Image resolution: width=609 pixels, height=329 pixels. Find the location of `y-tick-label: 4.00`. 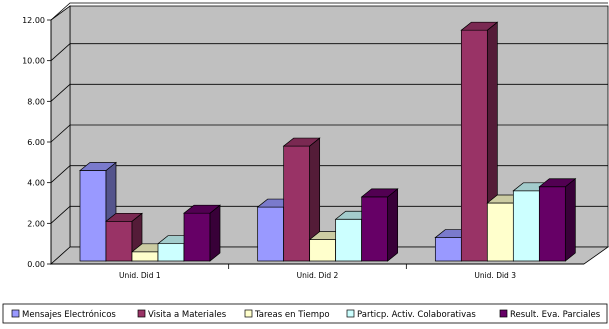

y-tick-label: 4.00 is located at coordinates (36, 183).